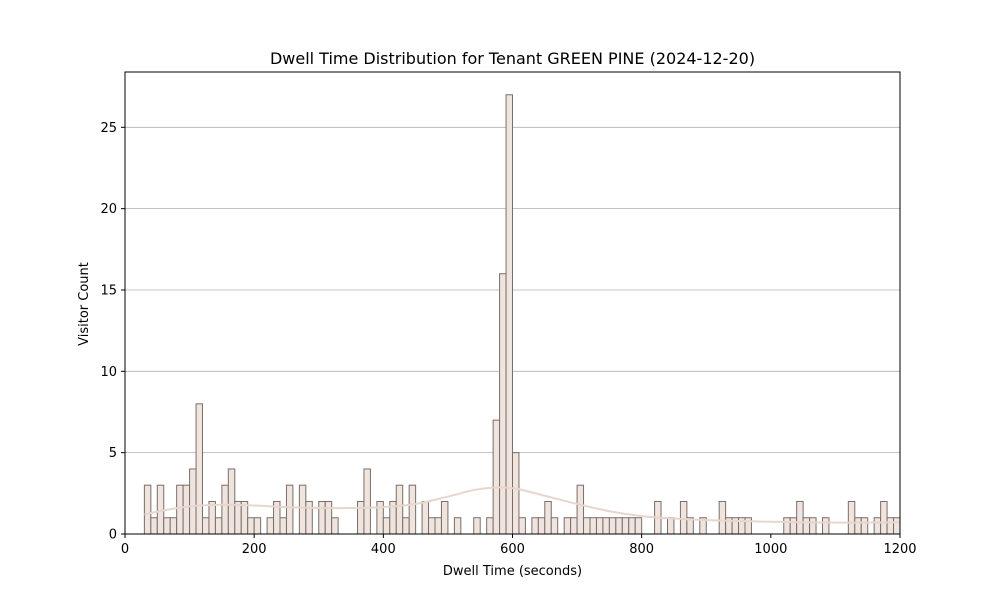 The width and height of the screenshot is (1000, 600). I want to click on x-tick-label: 0, so click(125, 549).